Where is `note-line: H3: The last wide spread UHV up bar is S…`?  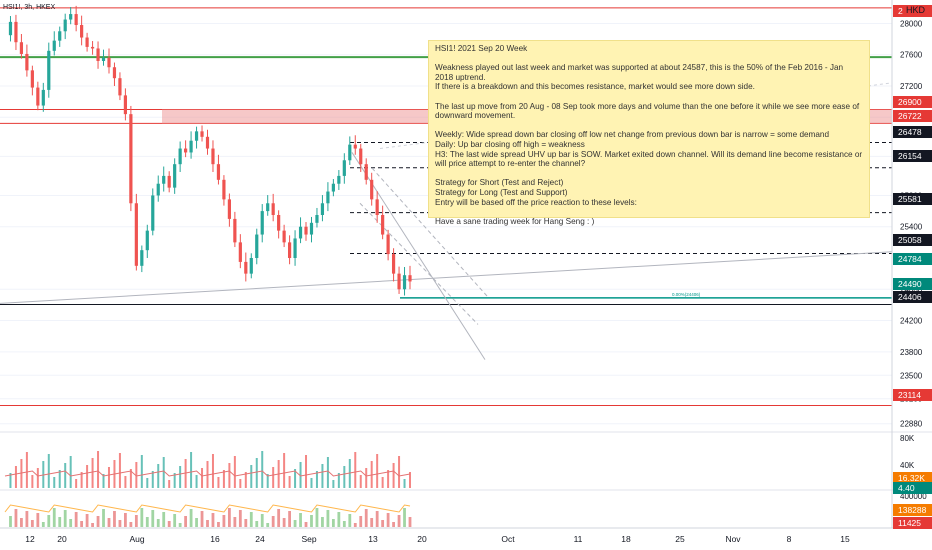 note-line: H3: The last wide spread UHV up bar is S… is located at coordinates (649, 159).